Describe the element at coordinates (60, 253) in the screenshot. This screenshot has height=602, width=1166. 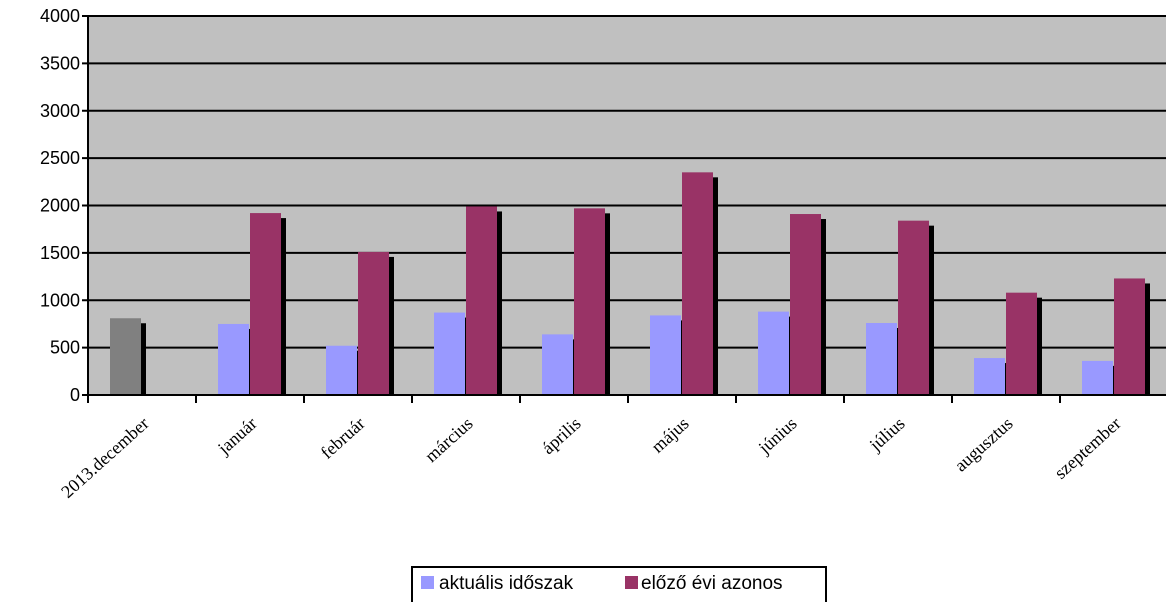
I see `y-tick-label: 1500` at that location.